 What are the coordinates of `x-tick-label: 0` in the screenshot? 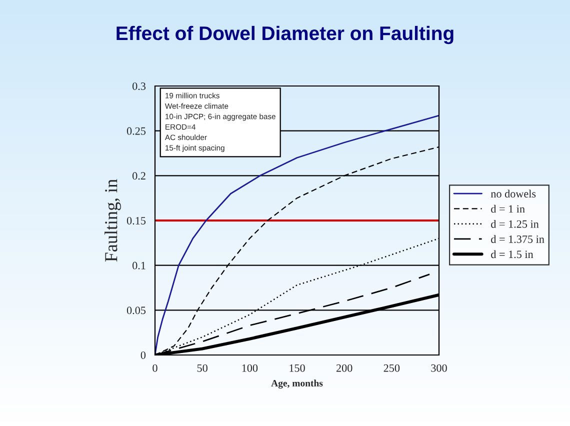 It's located at (155, 368).